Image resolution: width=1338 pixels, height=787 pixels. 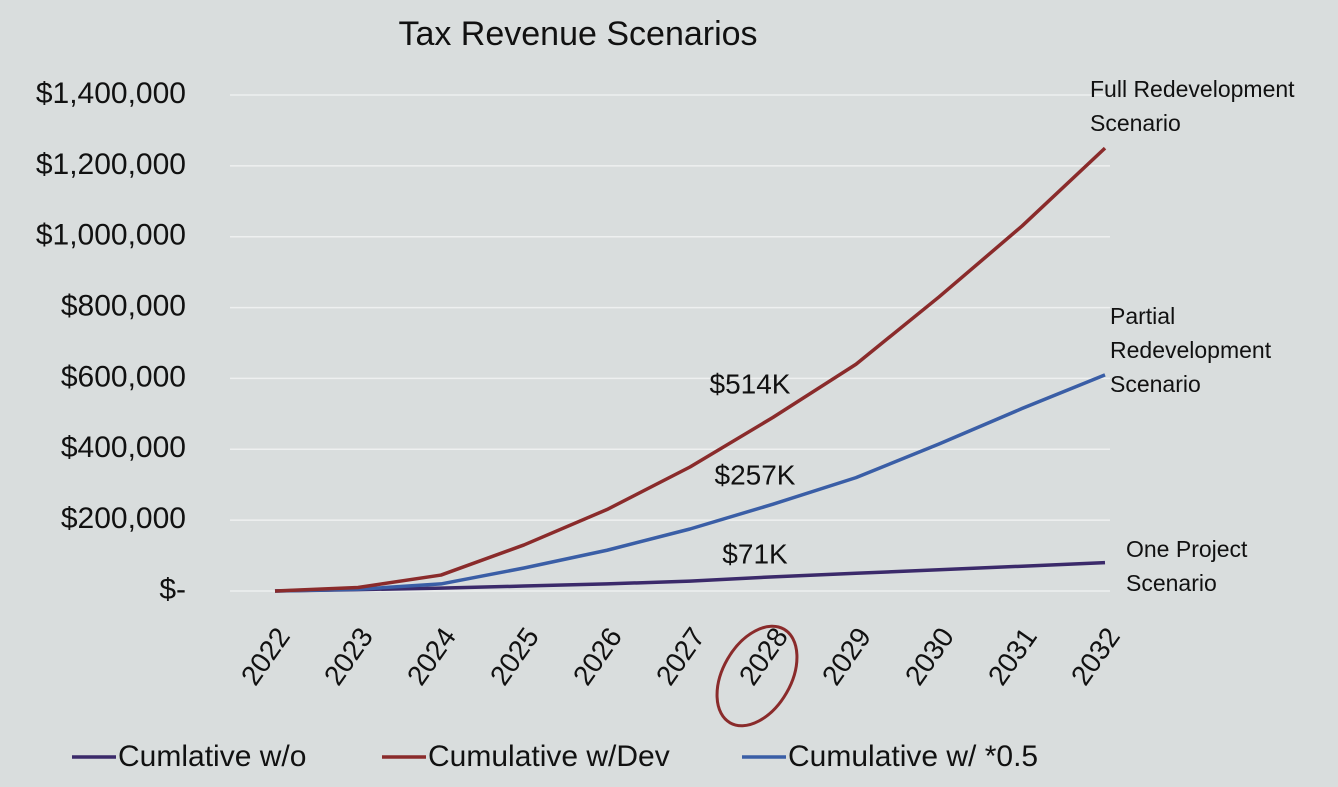 What do you see at coordinates (1192, 89) in the screenshot?
I see `scenario-label: Full Redevelopment` at bounding box center [1192, 89].